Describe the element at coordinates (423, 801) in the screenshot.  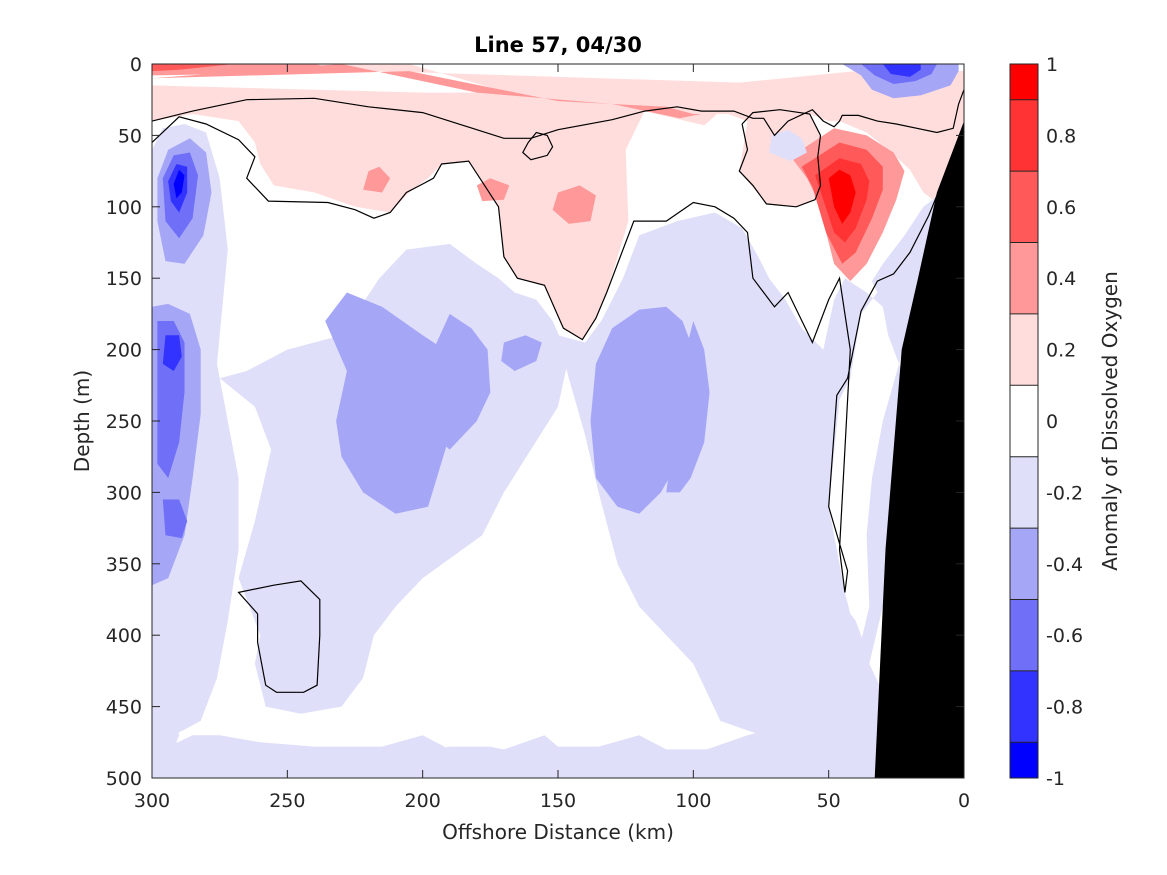
I see `x-tick-label: 200` at that location.